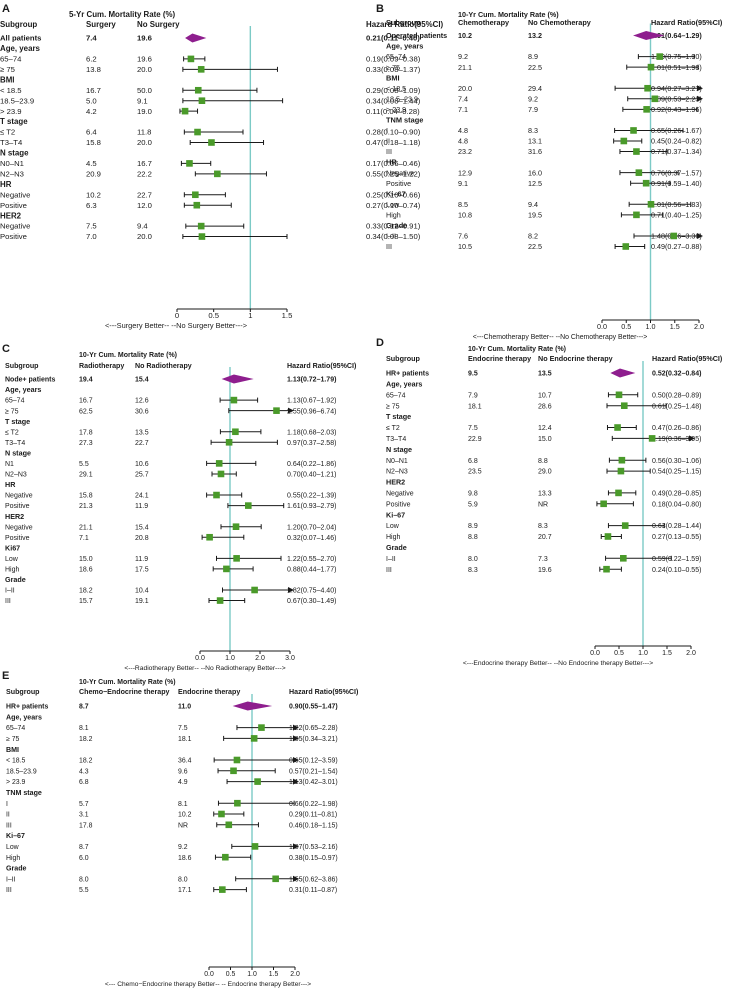  What do you see at coordinates (313, 815) in the screenshot?
I see `subgroup-row-hr-text: 0.29(0.11–0.81)` at bounding box center [313, 815].